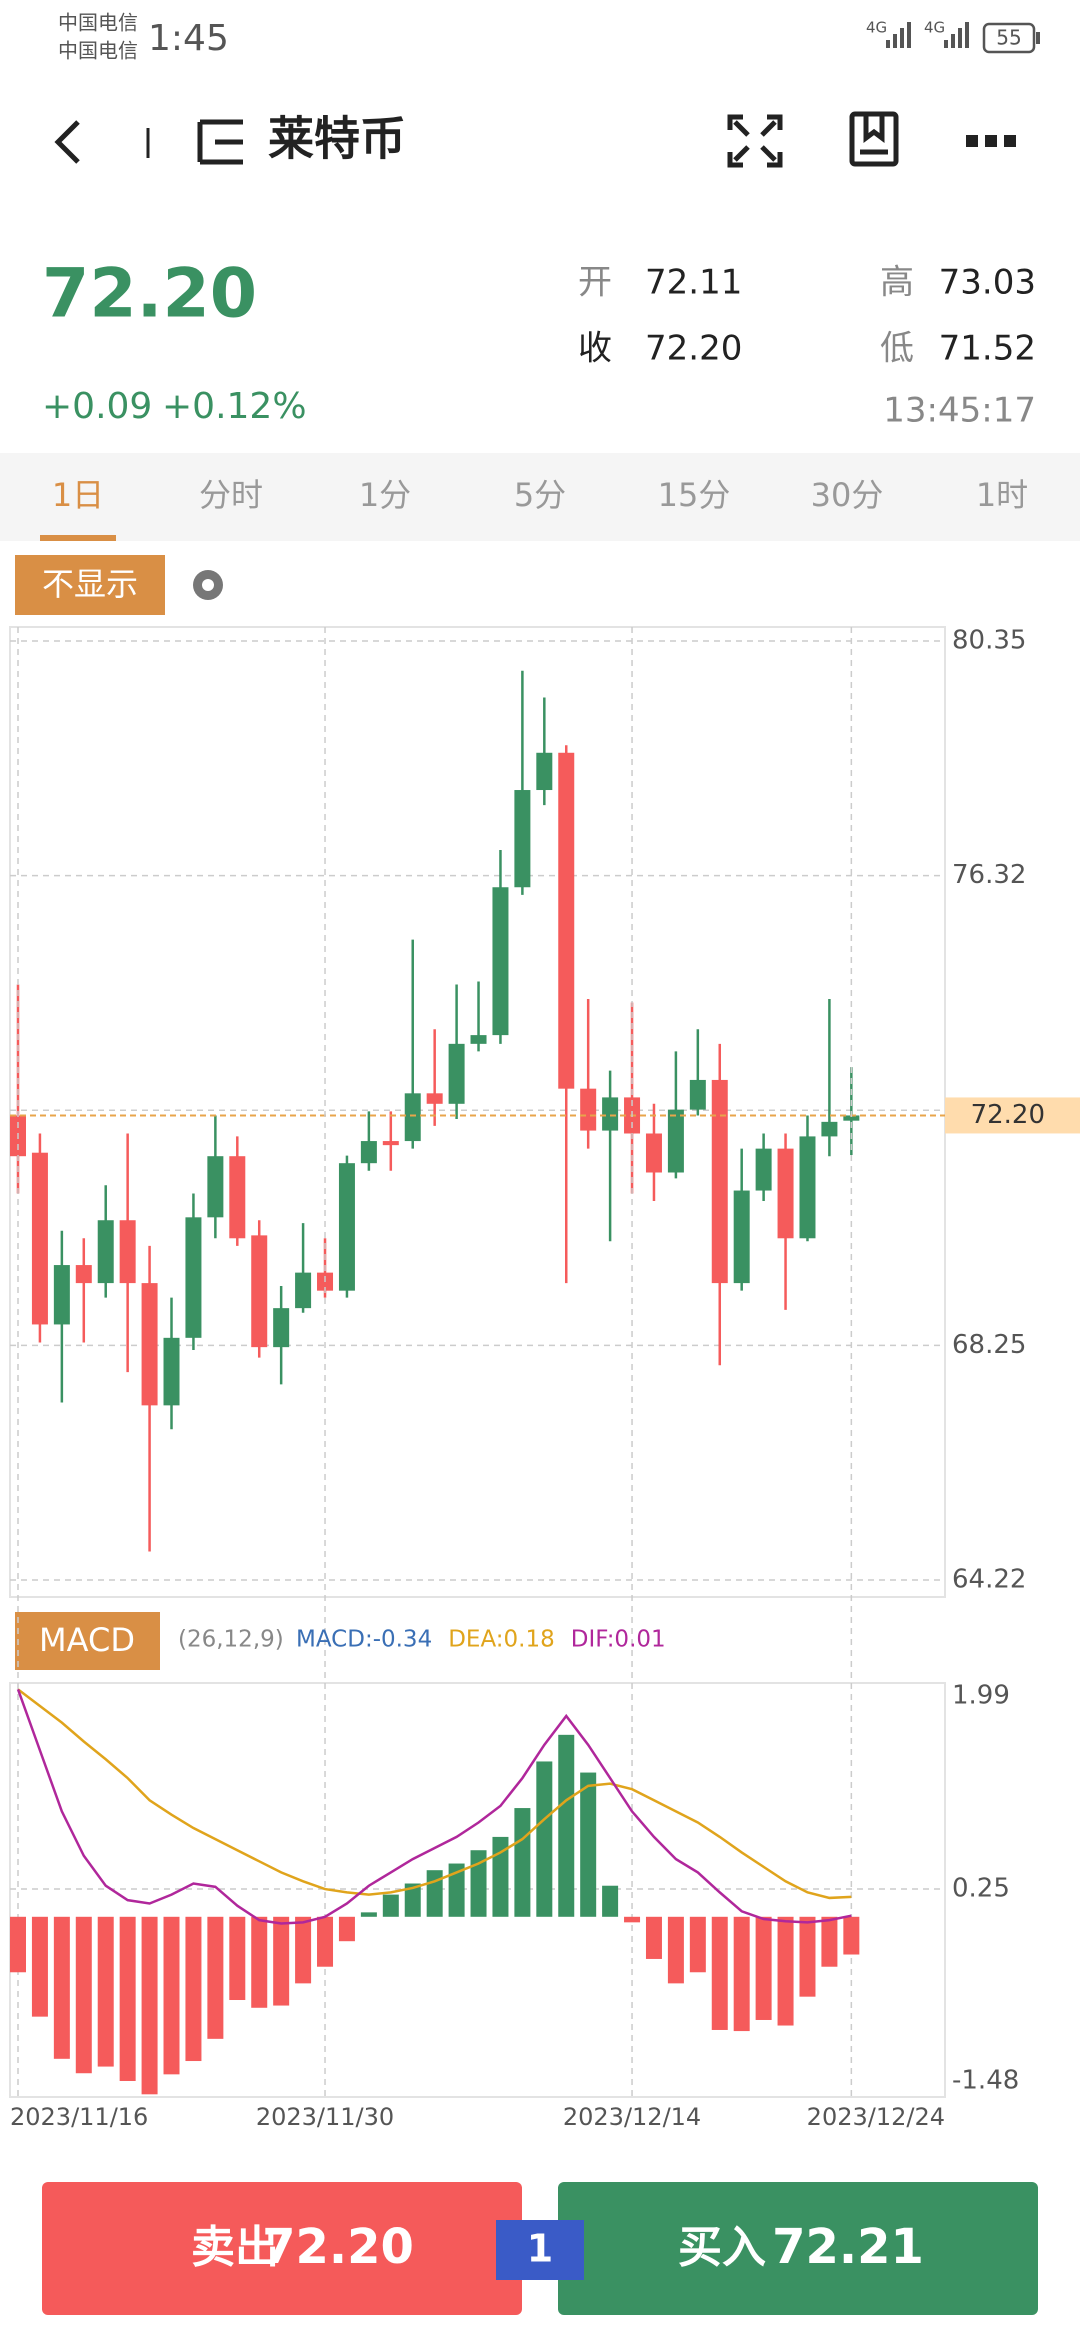  I want to click on x-tick-label: 2023/12/24, so click(876, 2117).